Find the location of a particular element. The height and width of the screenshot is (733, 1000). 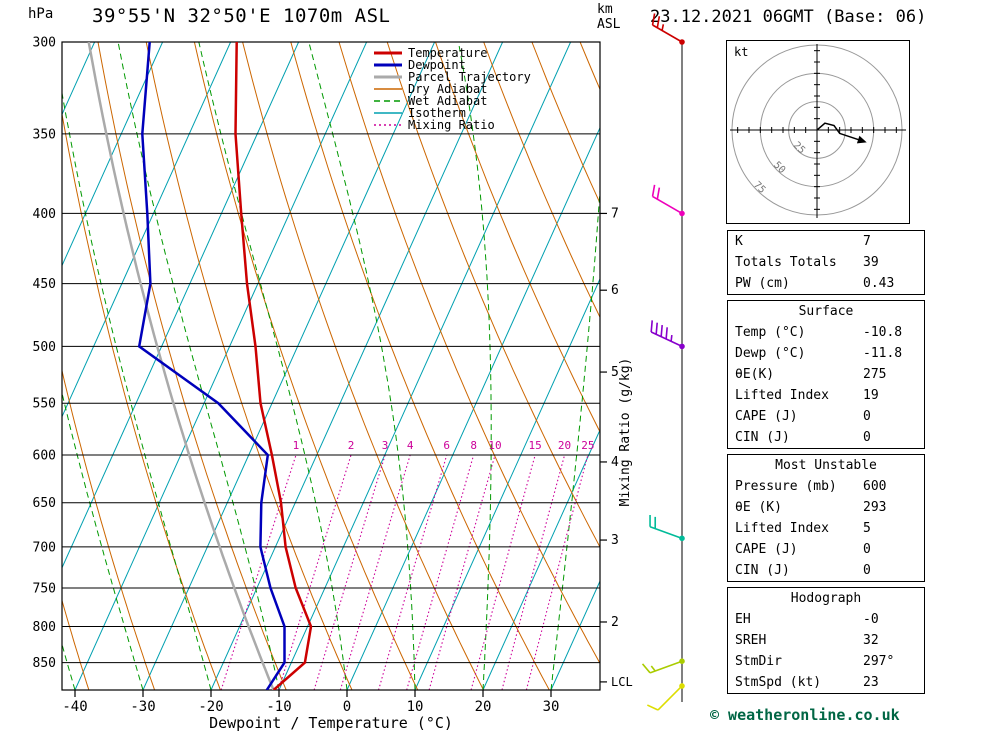

pressure-tick-label: 700 is located at coordinates (44, 547).